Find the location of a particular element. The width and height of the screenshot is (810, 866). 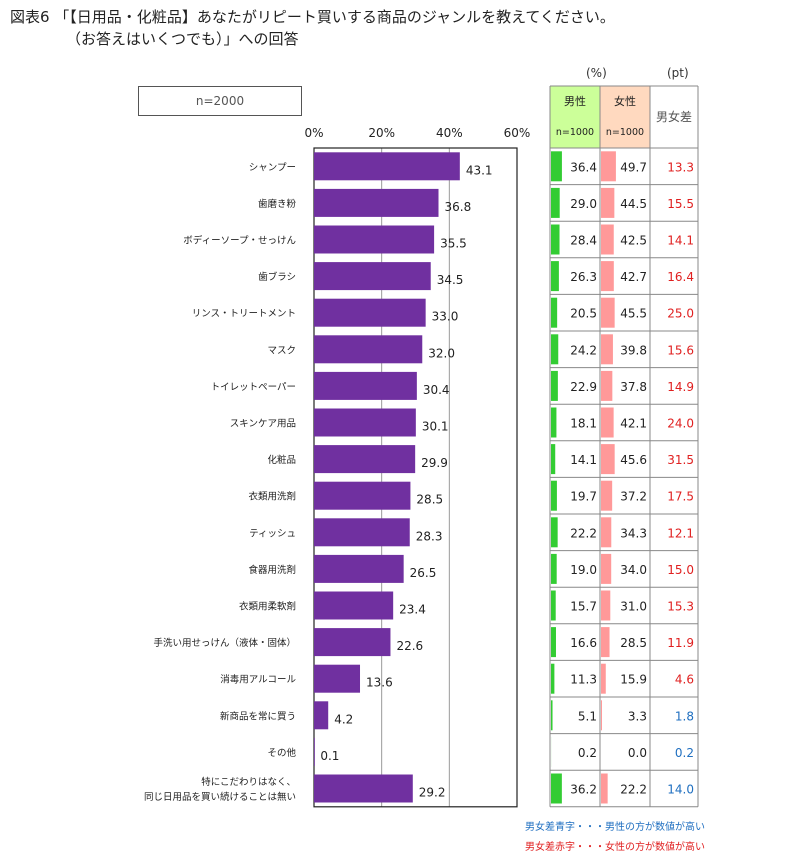

bar-value-label: 36.8 is located at coordinates (458, 207).